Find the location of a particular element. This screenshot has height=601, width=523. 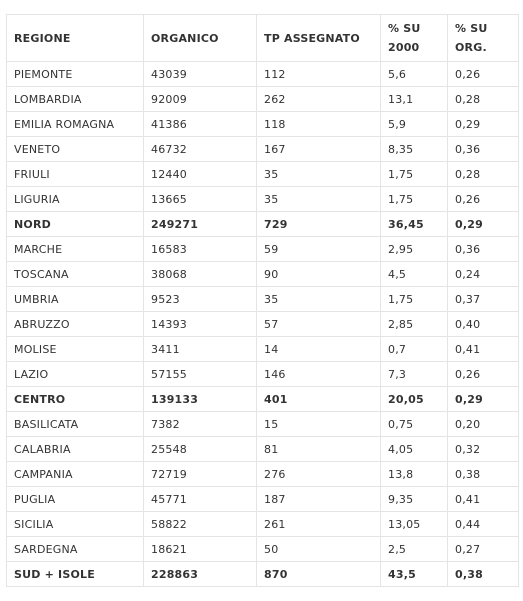

table-row: VENETO 46732 167 8,35 0,36 is located at coordinates (262, 149).